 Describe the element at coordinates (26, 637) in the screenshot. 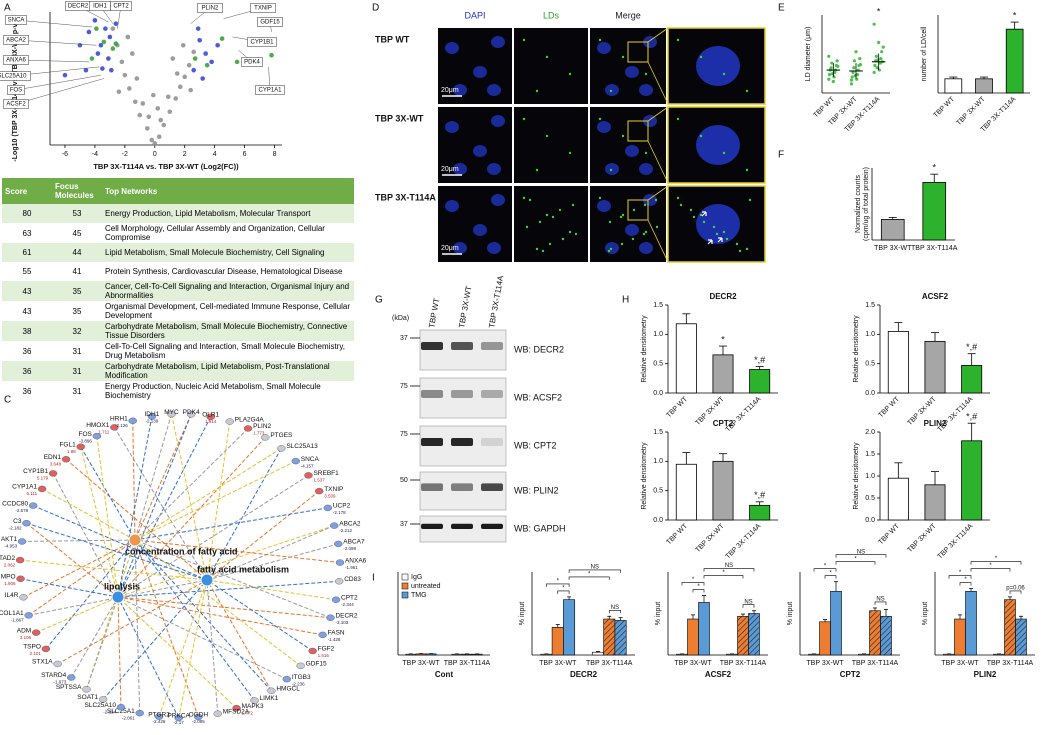

I see `node-value: 3.106` at that location.